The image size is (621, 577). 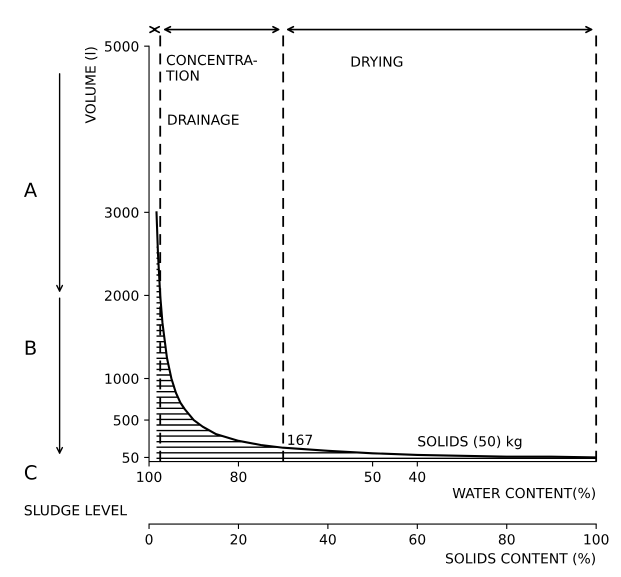 I want to click on x2-tick-label: 80, so click(x=238, y=477).